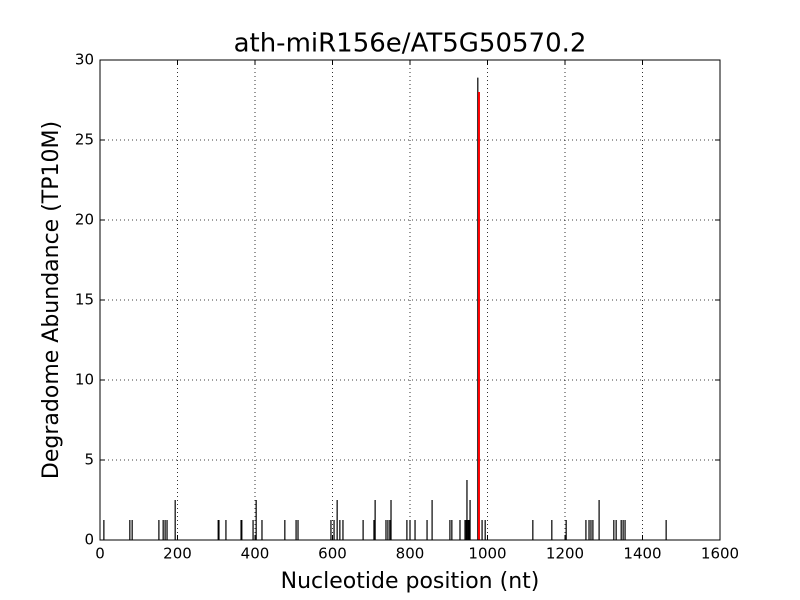 The height and width of the screenshot is (600, 800). I want to click on y-tick-label: 25, so click(84, 140).